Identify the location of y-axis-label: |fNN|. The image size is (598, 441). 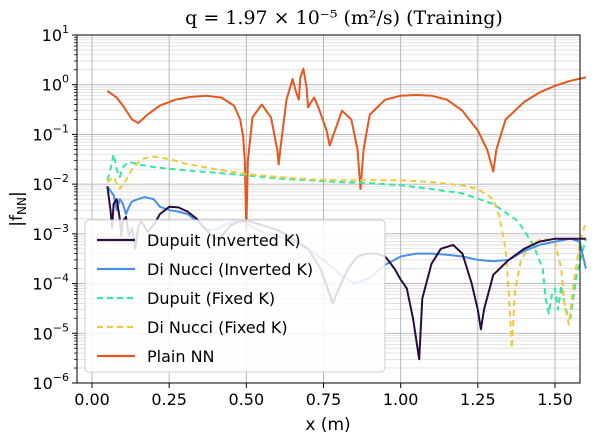
(18, 208).